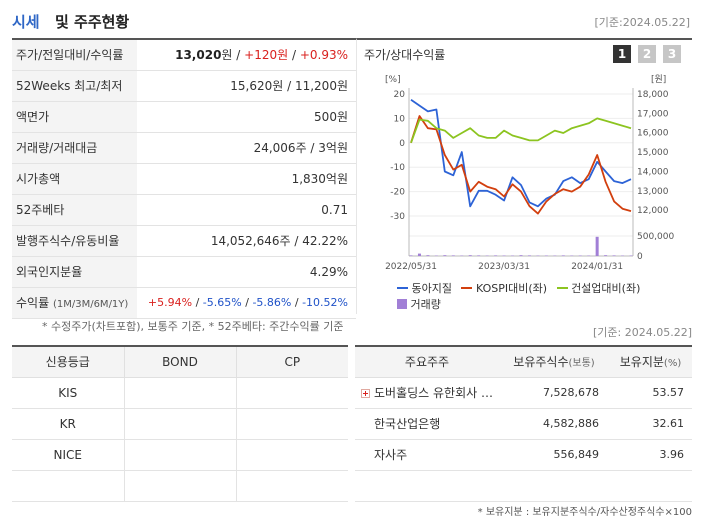  I want to click on holder-name: 한국산업은행, so click(427, 424).